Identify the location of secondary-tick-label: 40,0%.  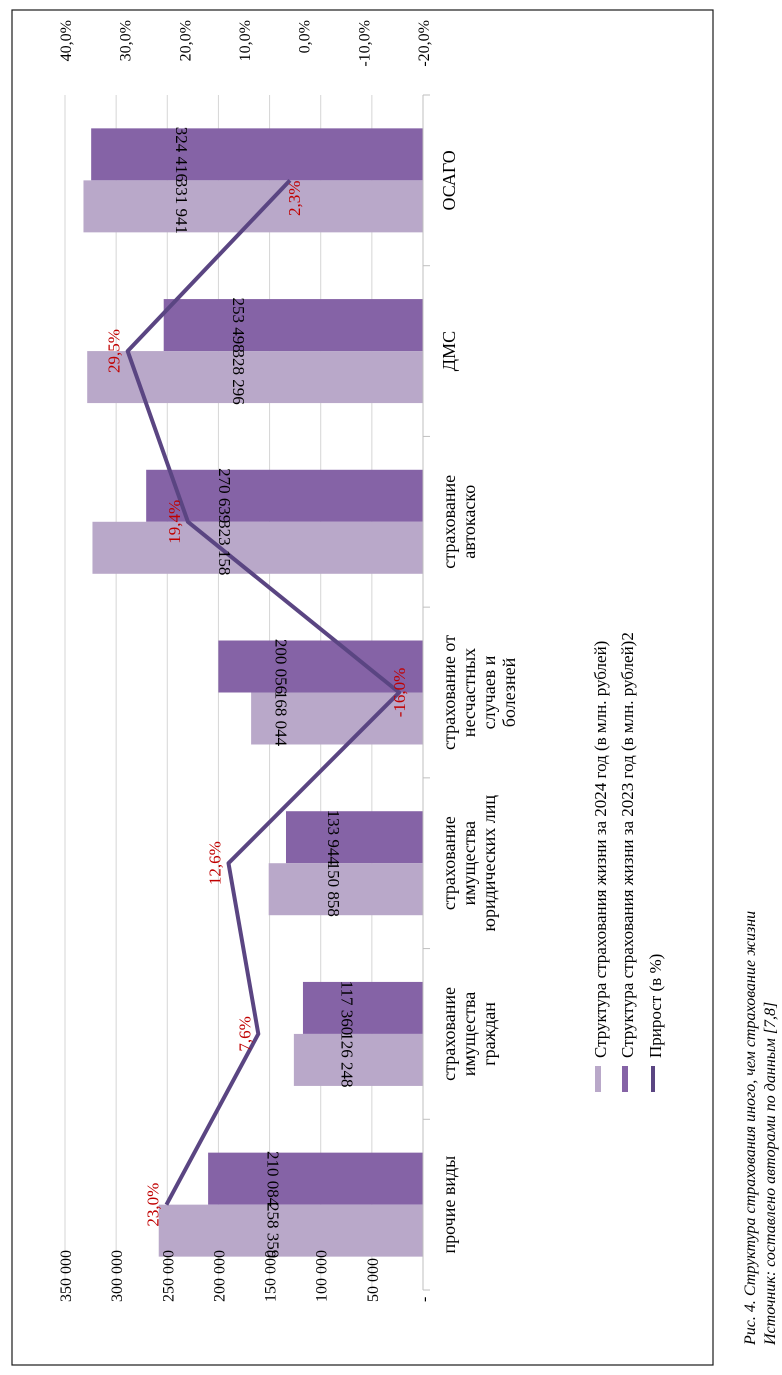
(66, 40).